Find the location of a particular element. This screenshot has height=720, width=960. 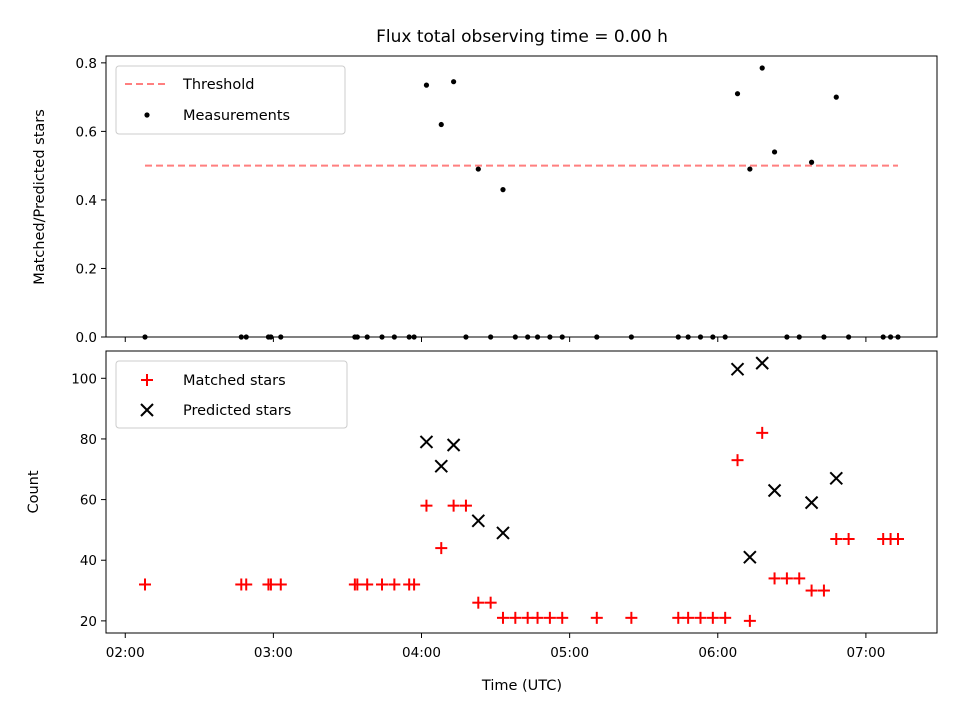

legend-threshold-label: Threshold is located at coordinates (218, 85).